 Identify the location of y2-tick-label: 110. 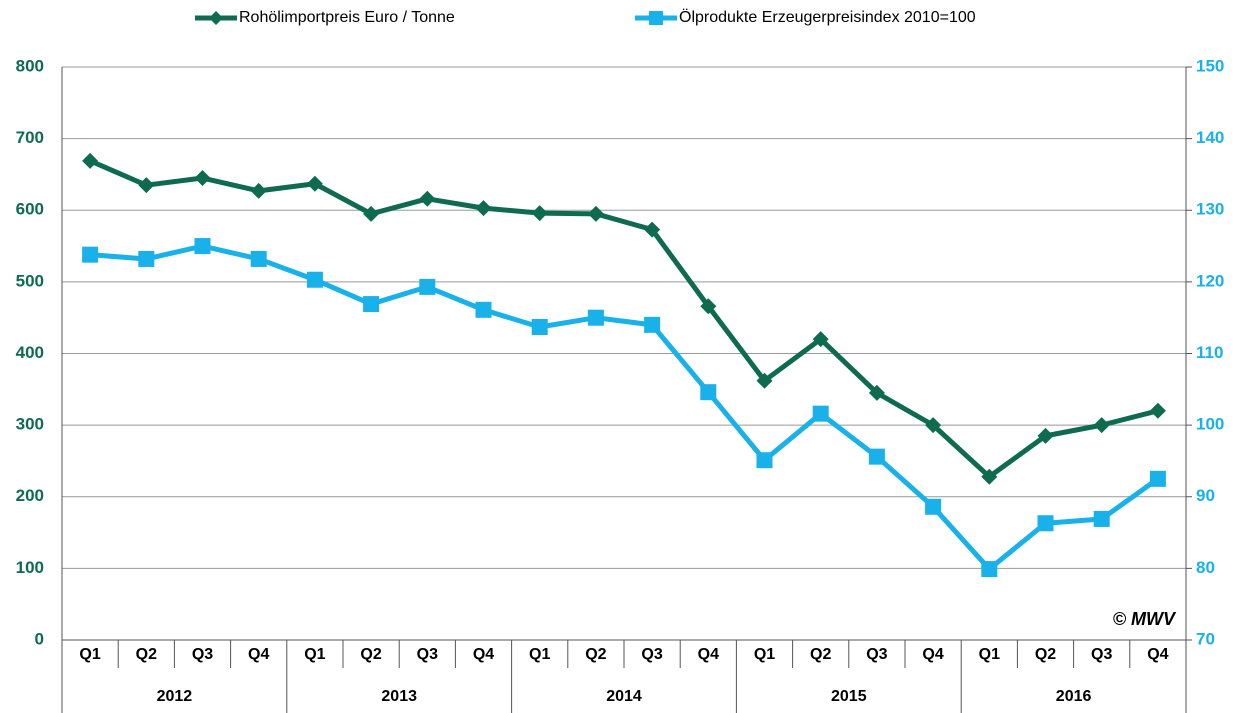
(1209, 352).